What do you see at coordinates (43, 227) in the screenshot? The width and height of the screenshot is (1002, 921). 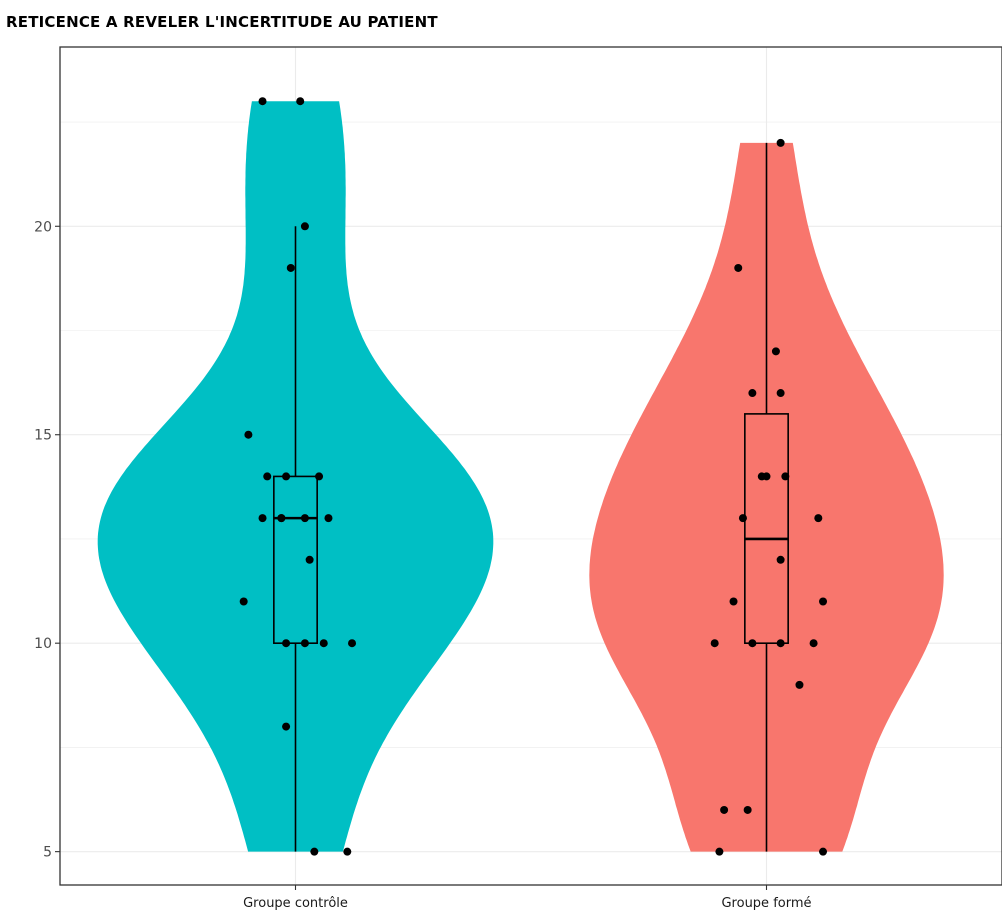 I see `y-tick-label: 20` at bounding box center [43, 227].